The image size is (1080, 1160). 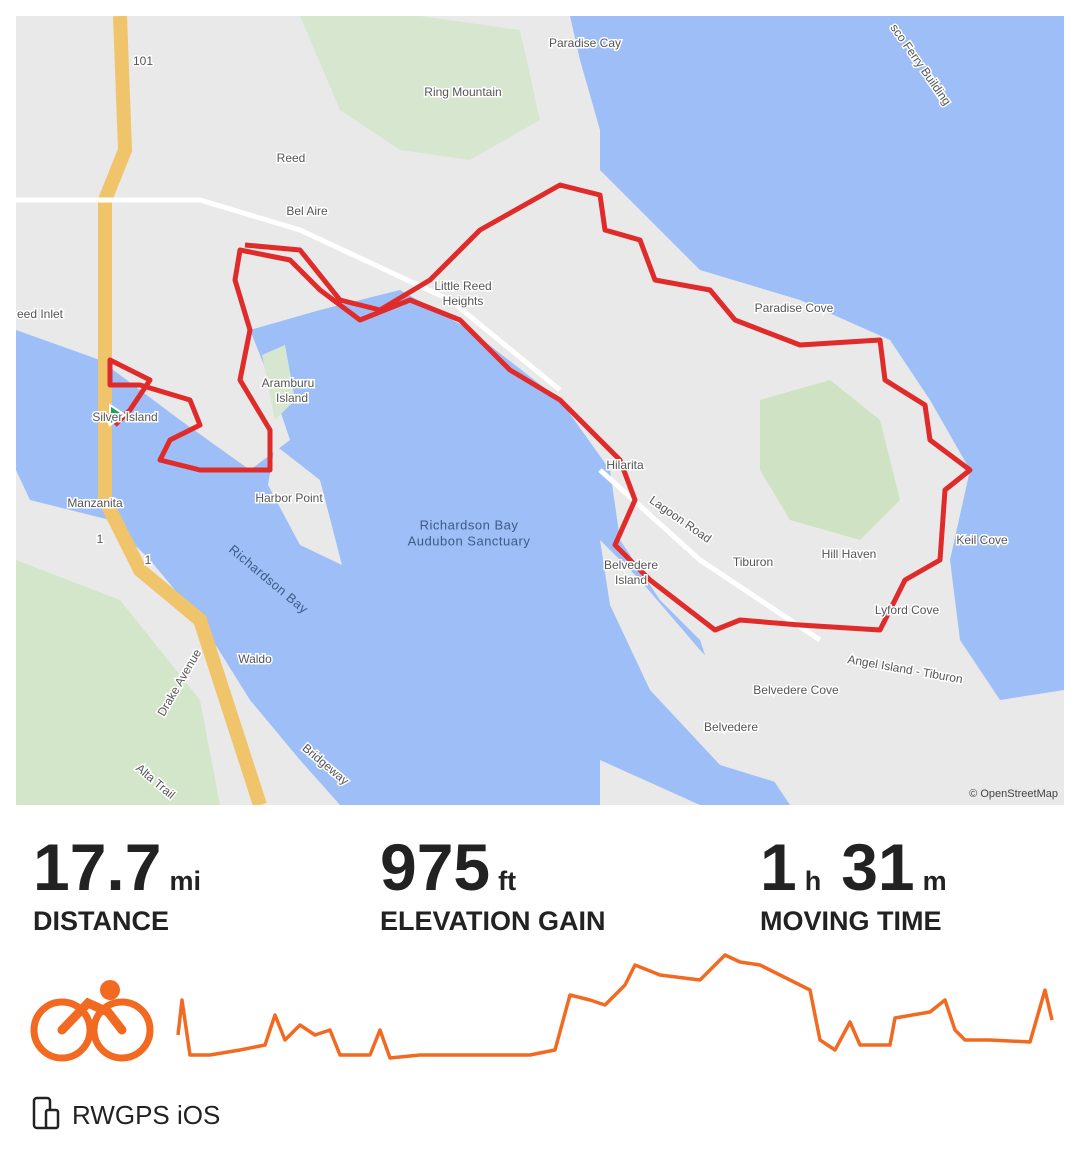 I want to click on stat: 1 h 31 m MOVING TIME, so click(x=853, y=883).